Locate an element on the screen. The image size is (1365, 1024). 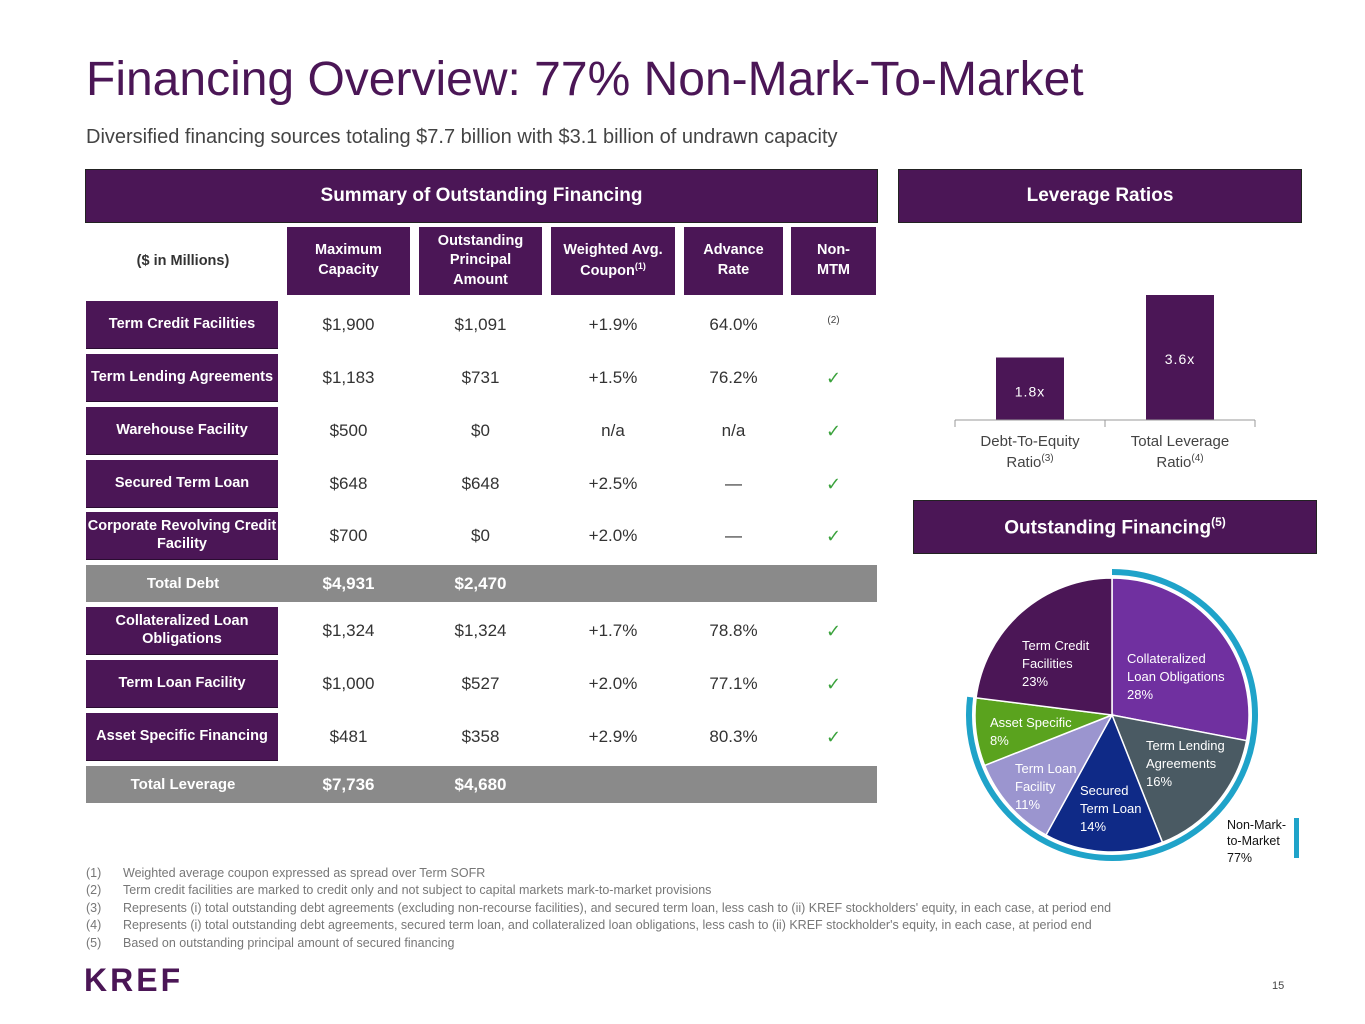
outstanding-banner-wrap: Outstanding Financing(5) is located at coordinates (1115, 527).